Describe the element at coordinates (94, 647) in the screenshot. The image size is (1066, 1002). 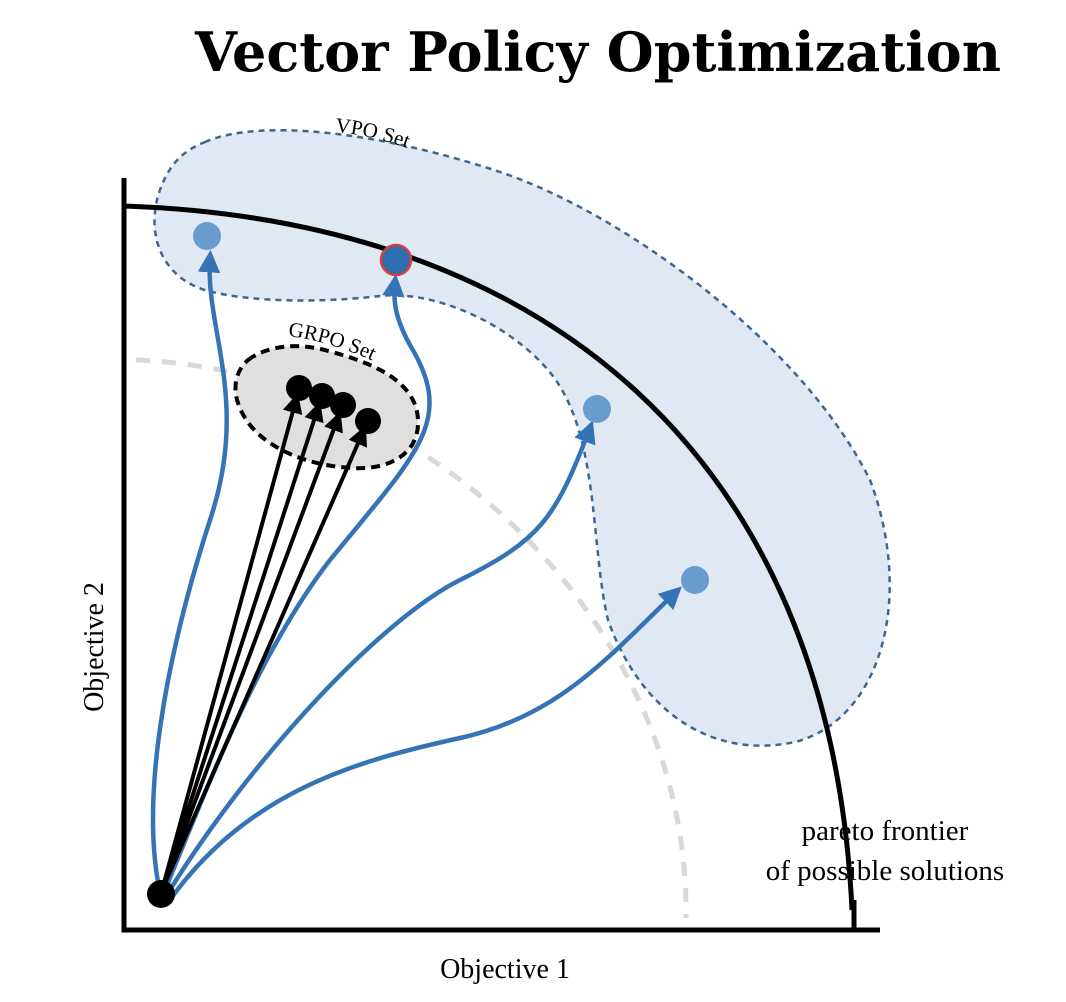
I see `y-axis-label: Objective 2` at that location.